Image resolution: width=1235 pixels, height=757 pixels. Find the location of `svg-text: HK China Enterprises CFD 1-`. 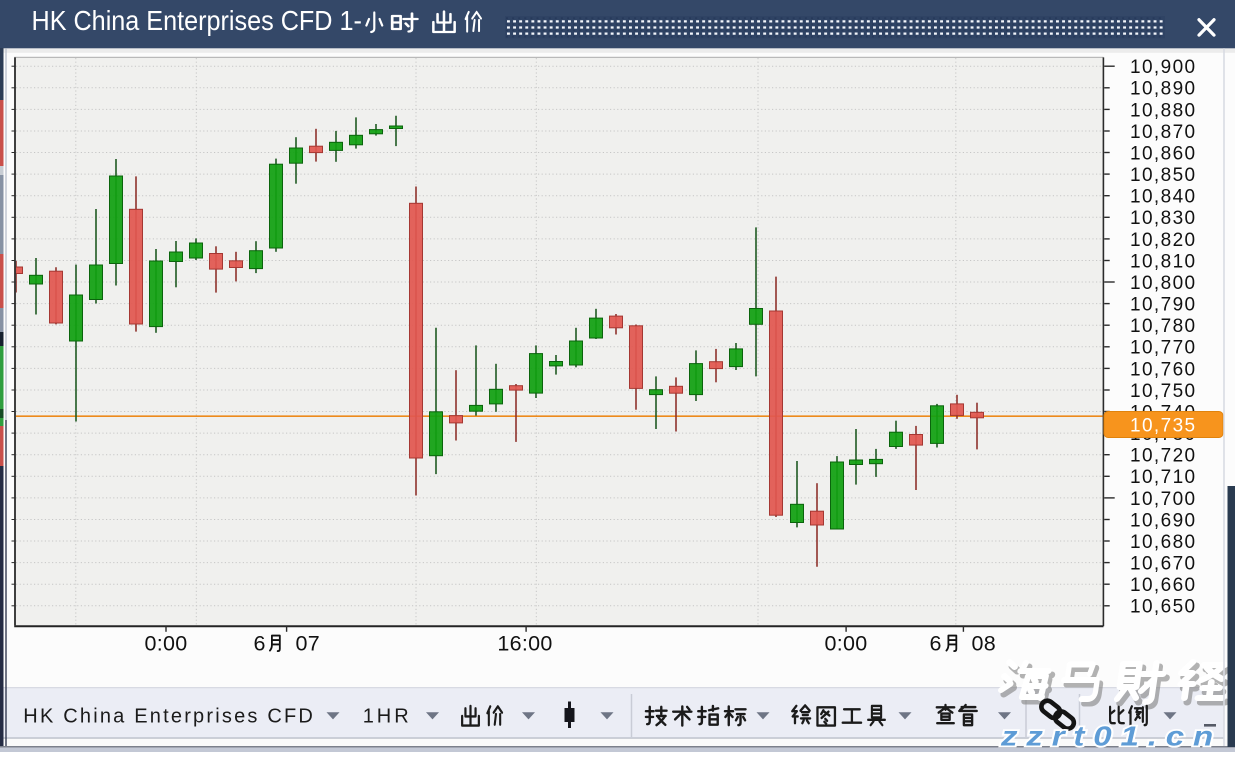

svg-text: HK China Enterprises CFD 1- is located at coordinates (197, 21).